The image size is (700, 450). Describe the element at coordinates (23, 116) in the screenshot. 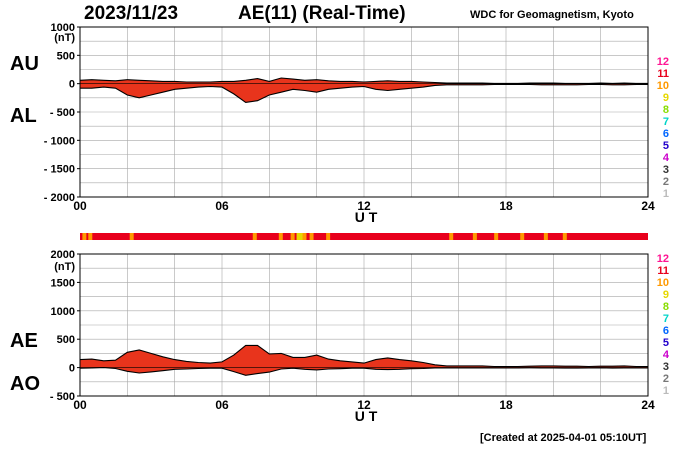

I see `series-label-al: AL` at that location.